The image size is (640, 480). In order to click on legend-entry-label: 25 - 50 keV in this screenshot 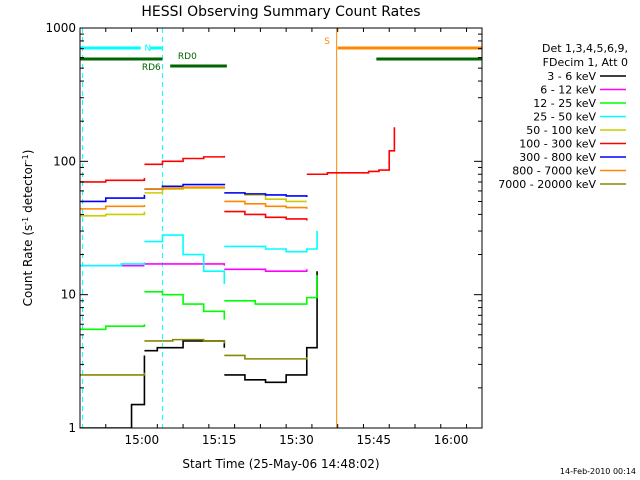, I will do `click(564, 117)`.